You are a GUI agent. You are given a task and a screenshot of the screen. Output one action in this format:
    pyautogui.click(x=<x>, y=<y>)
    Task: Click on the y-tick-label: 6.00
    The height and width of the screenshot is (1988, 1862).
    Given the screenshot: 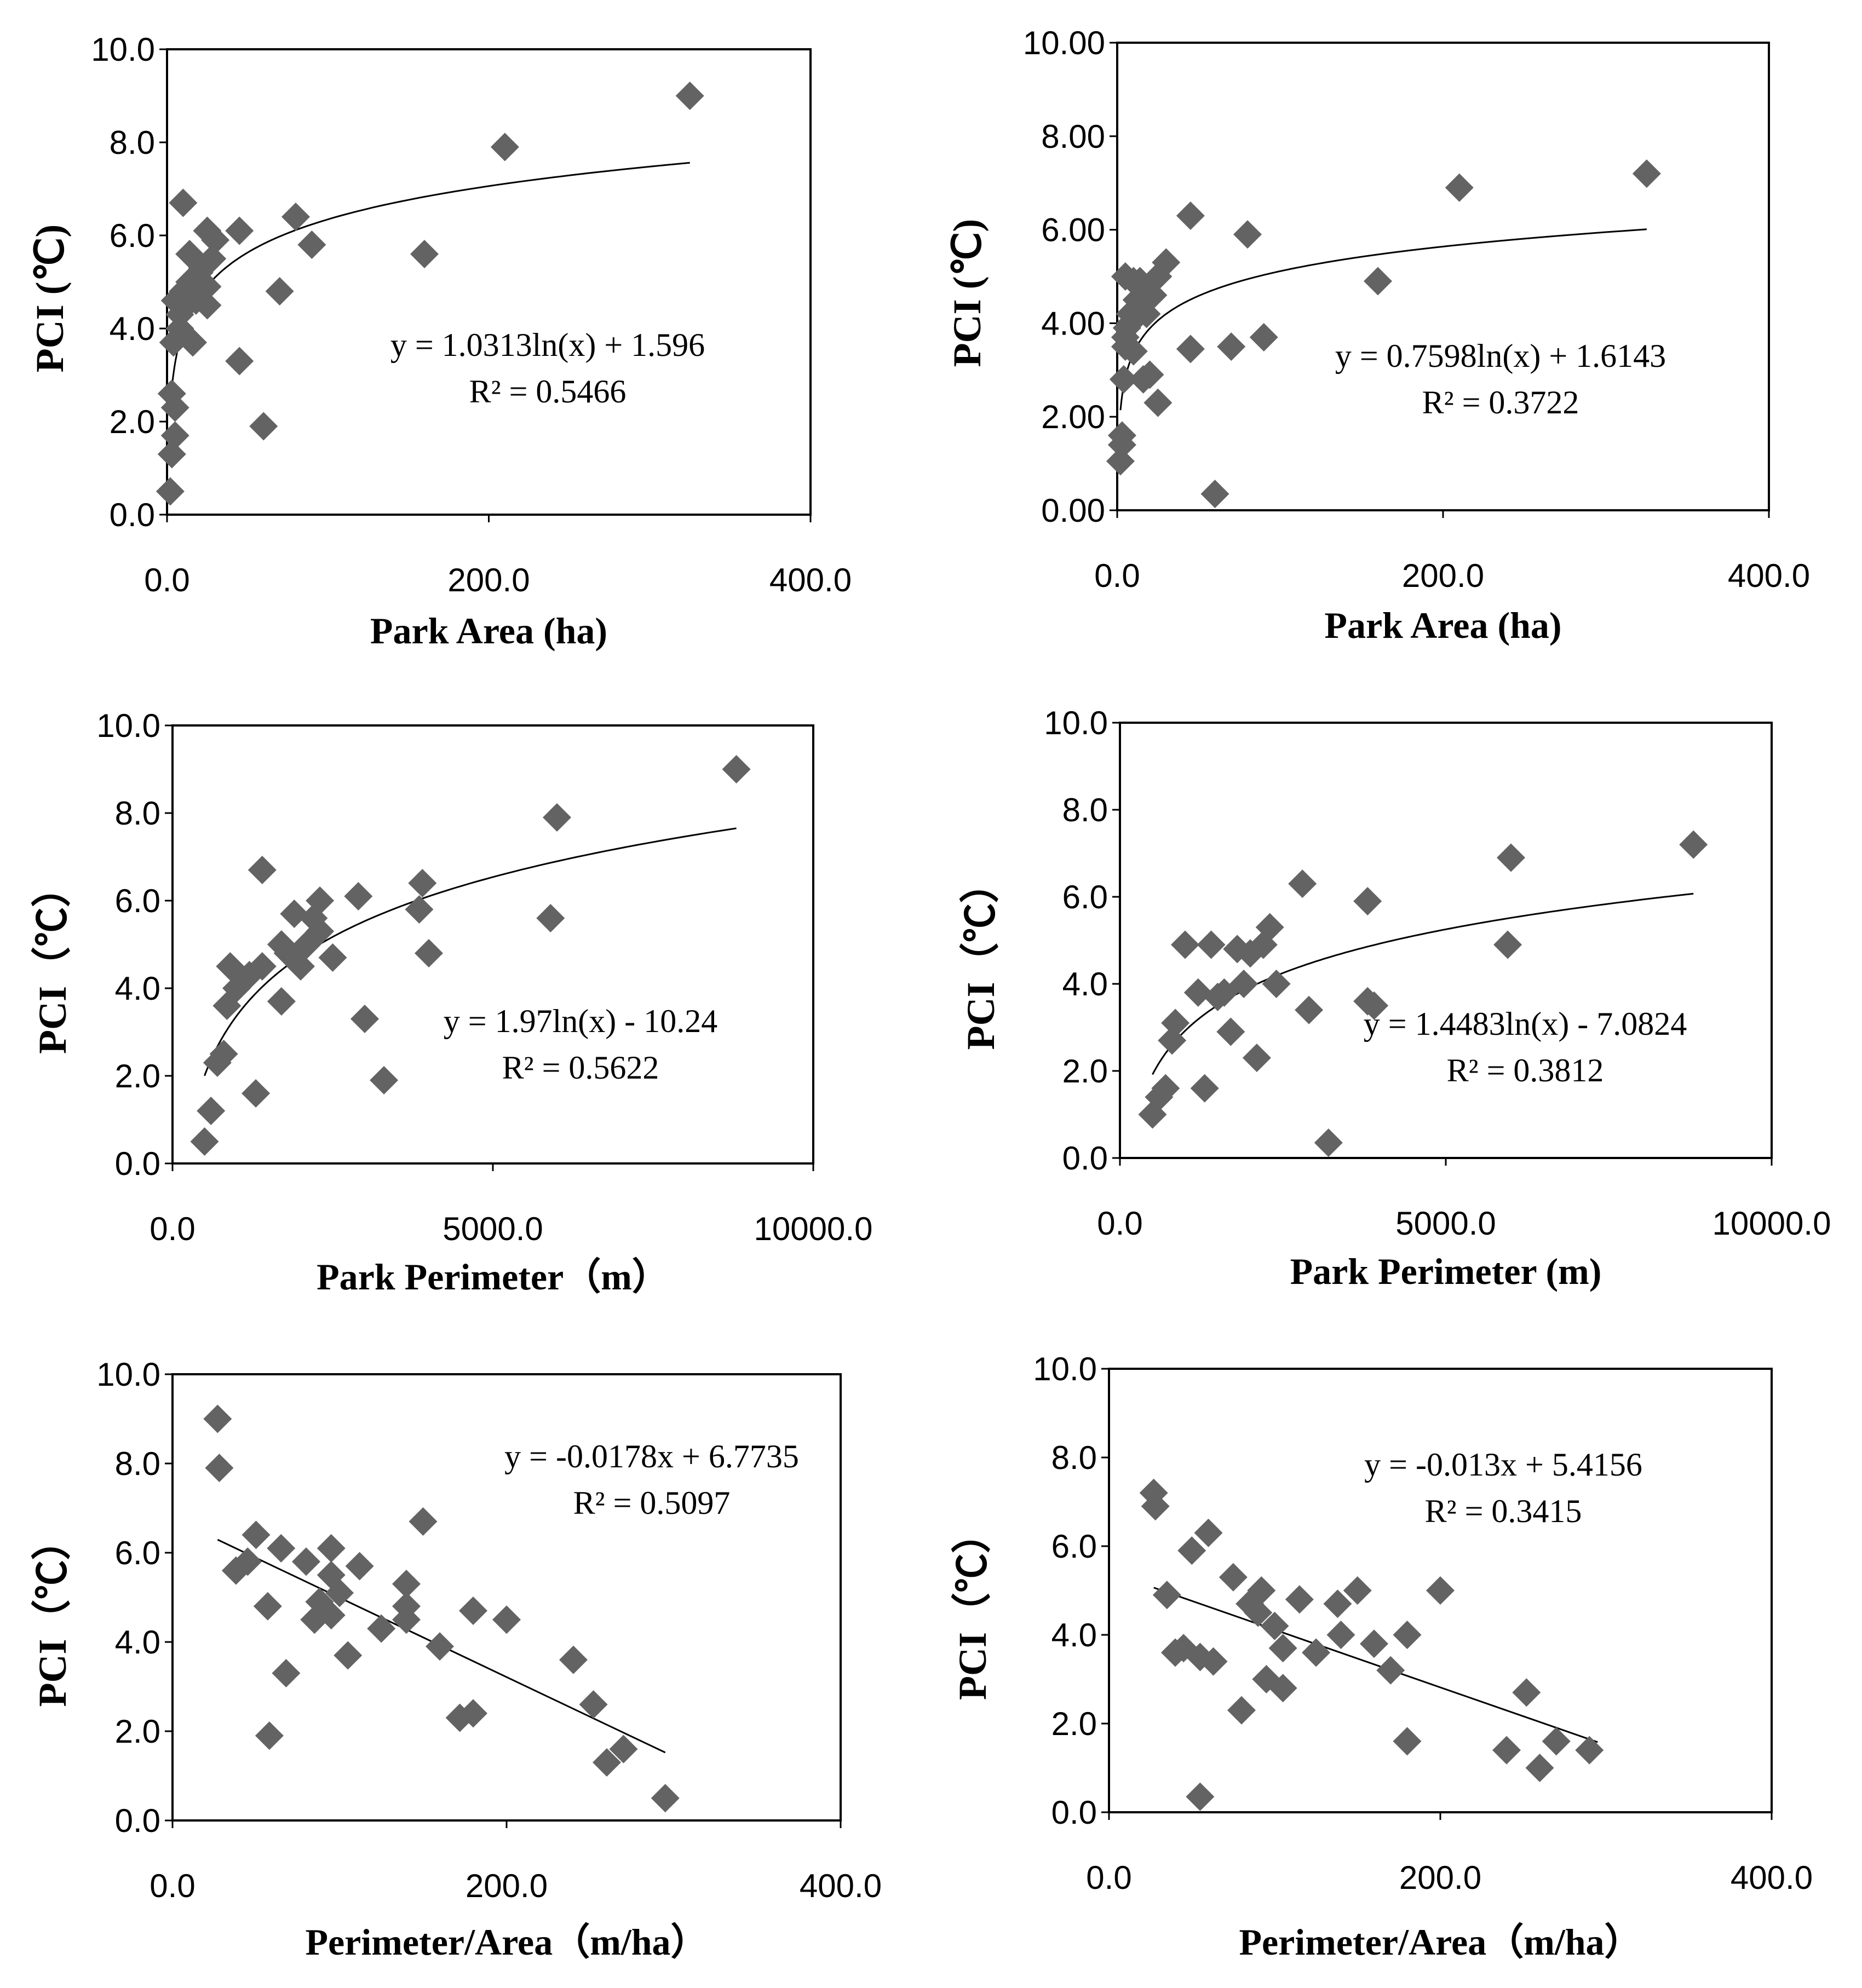 What is the action you would take?
    pyautogui.click(x=1073, y=230)
    